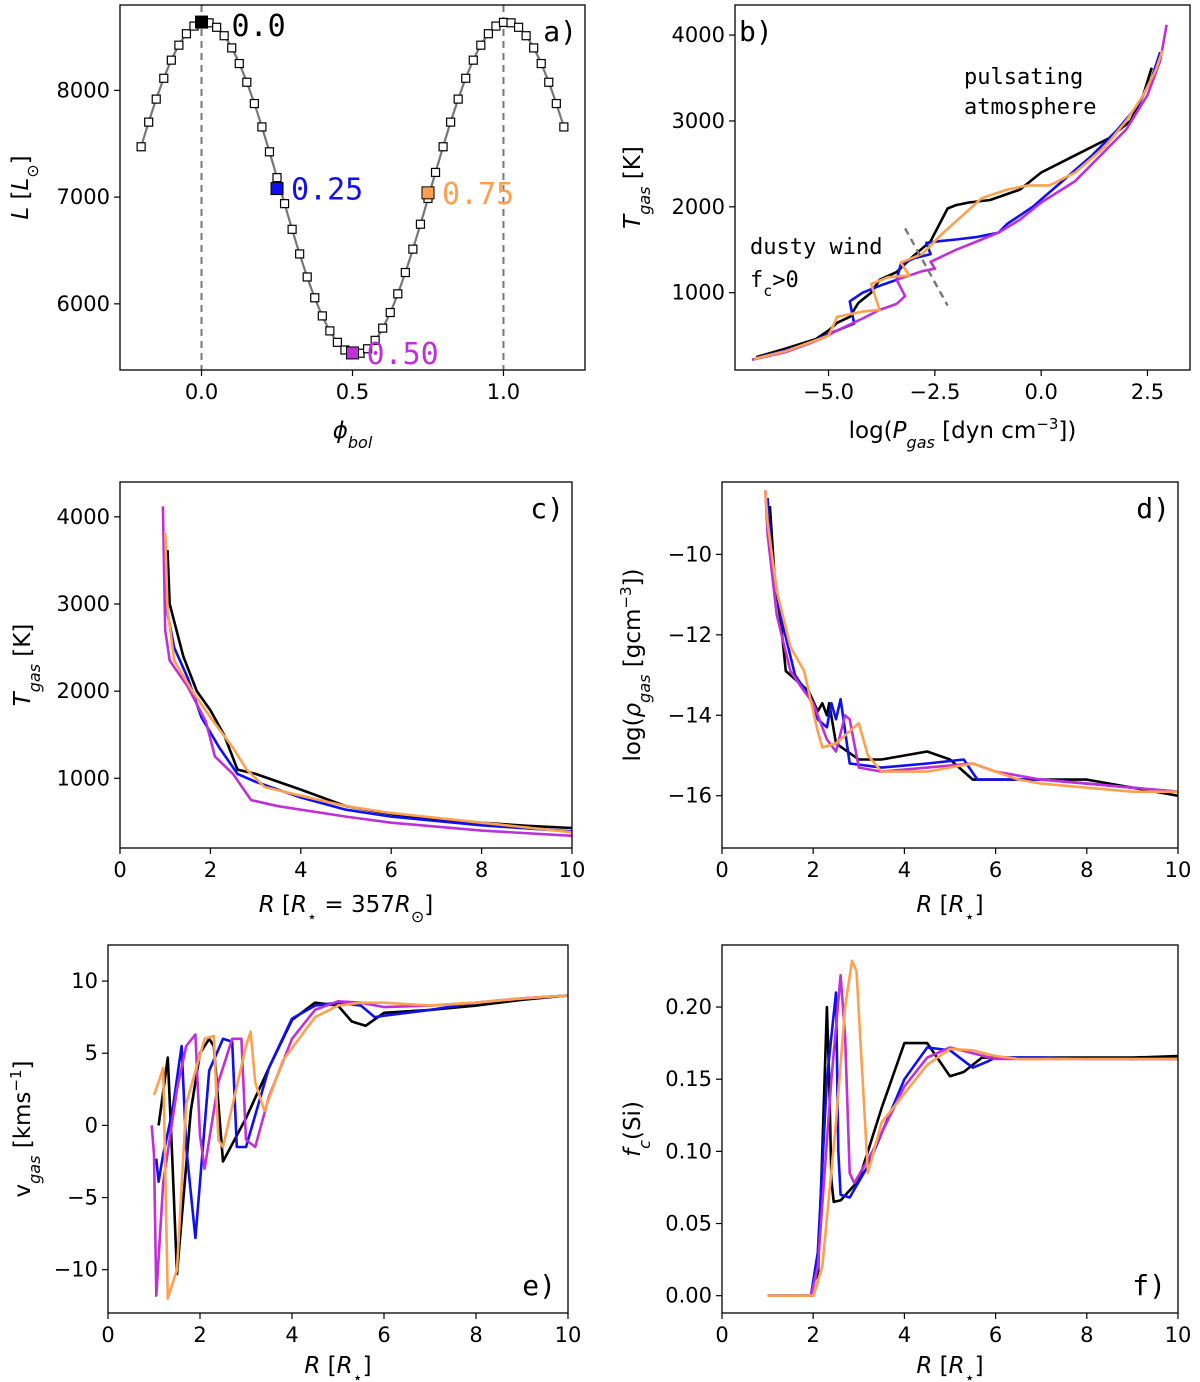 The width and height of the screenshot is (1200, 1382). I want to click on y-tick-label: 4000, so click(83, 517).